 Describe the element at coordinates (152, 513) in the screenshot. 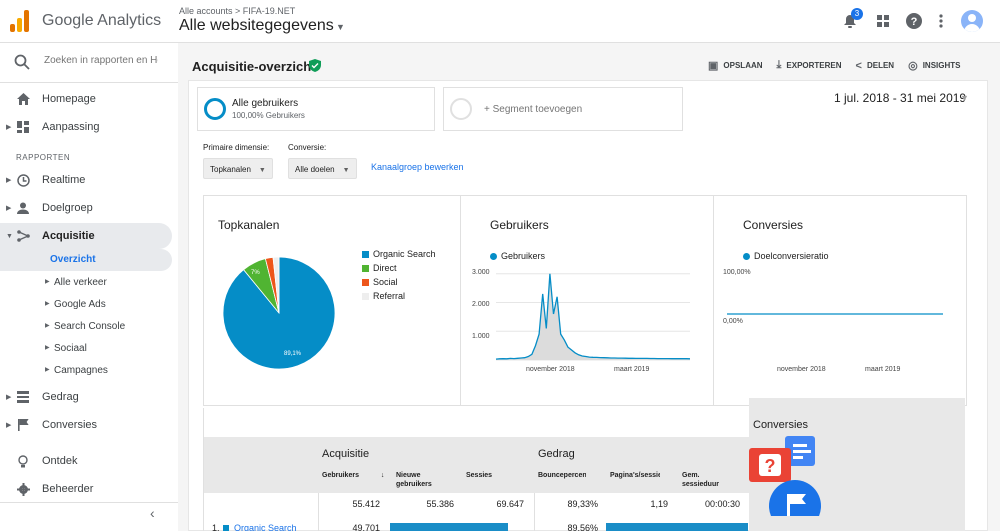

I see `collapse-sidebar-icon: ‹` at that location.